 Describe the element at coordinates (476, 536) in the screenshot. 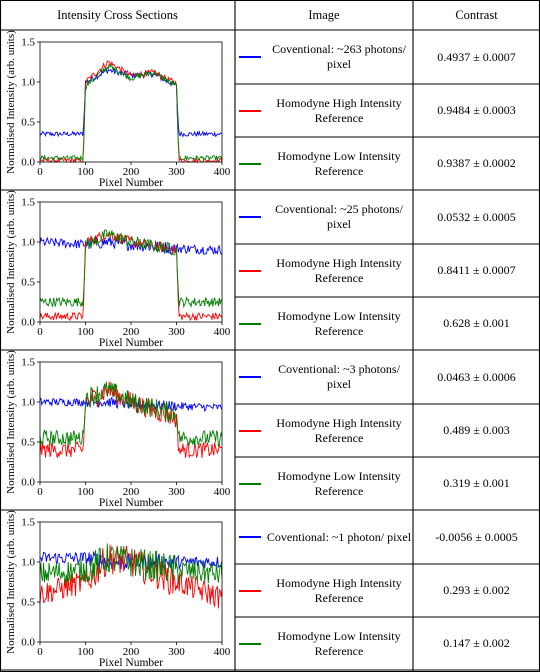

I see `contrast-value: -0.0056 ± 0.0005` at that location.